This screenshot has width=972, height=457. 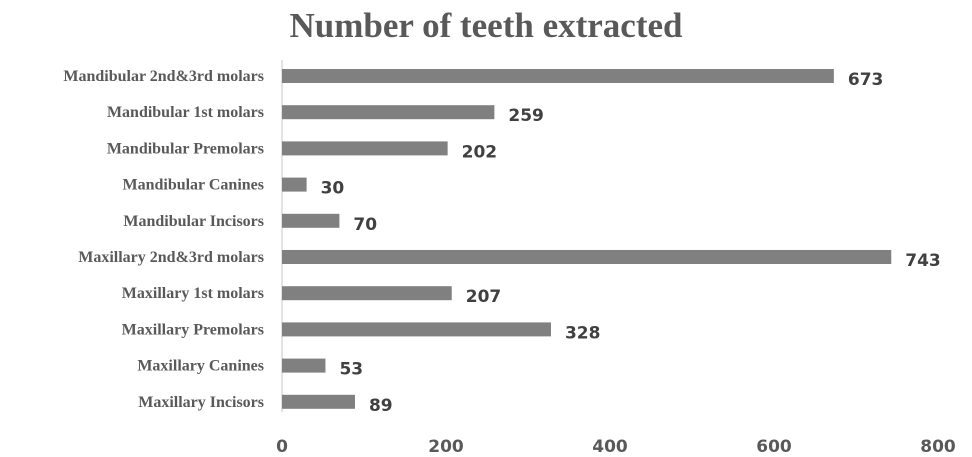 I want to click on value-label: 53, so click(x=351, y=370).